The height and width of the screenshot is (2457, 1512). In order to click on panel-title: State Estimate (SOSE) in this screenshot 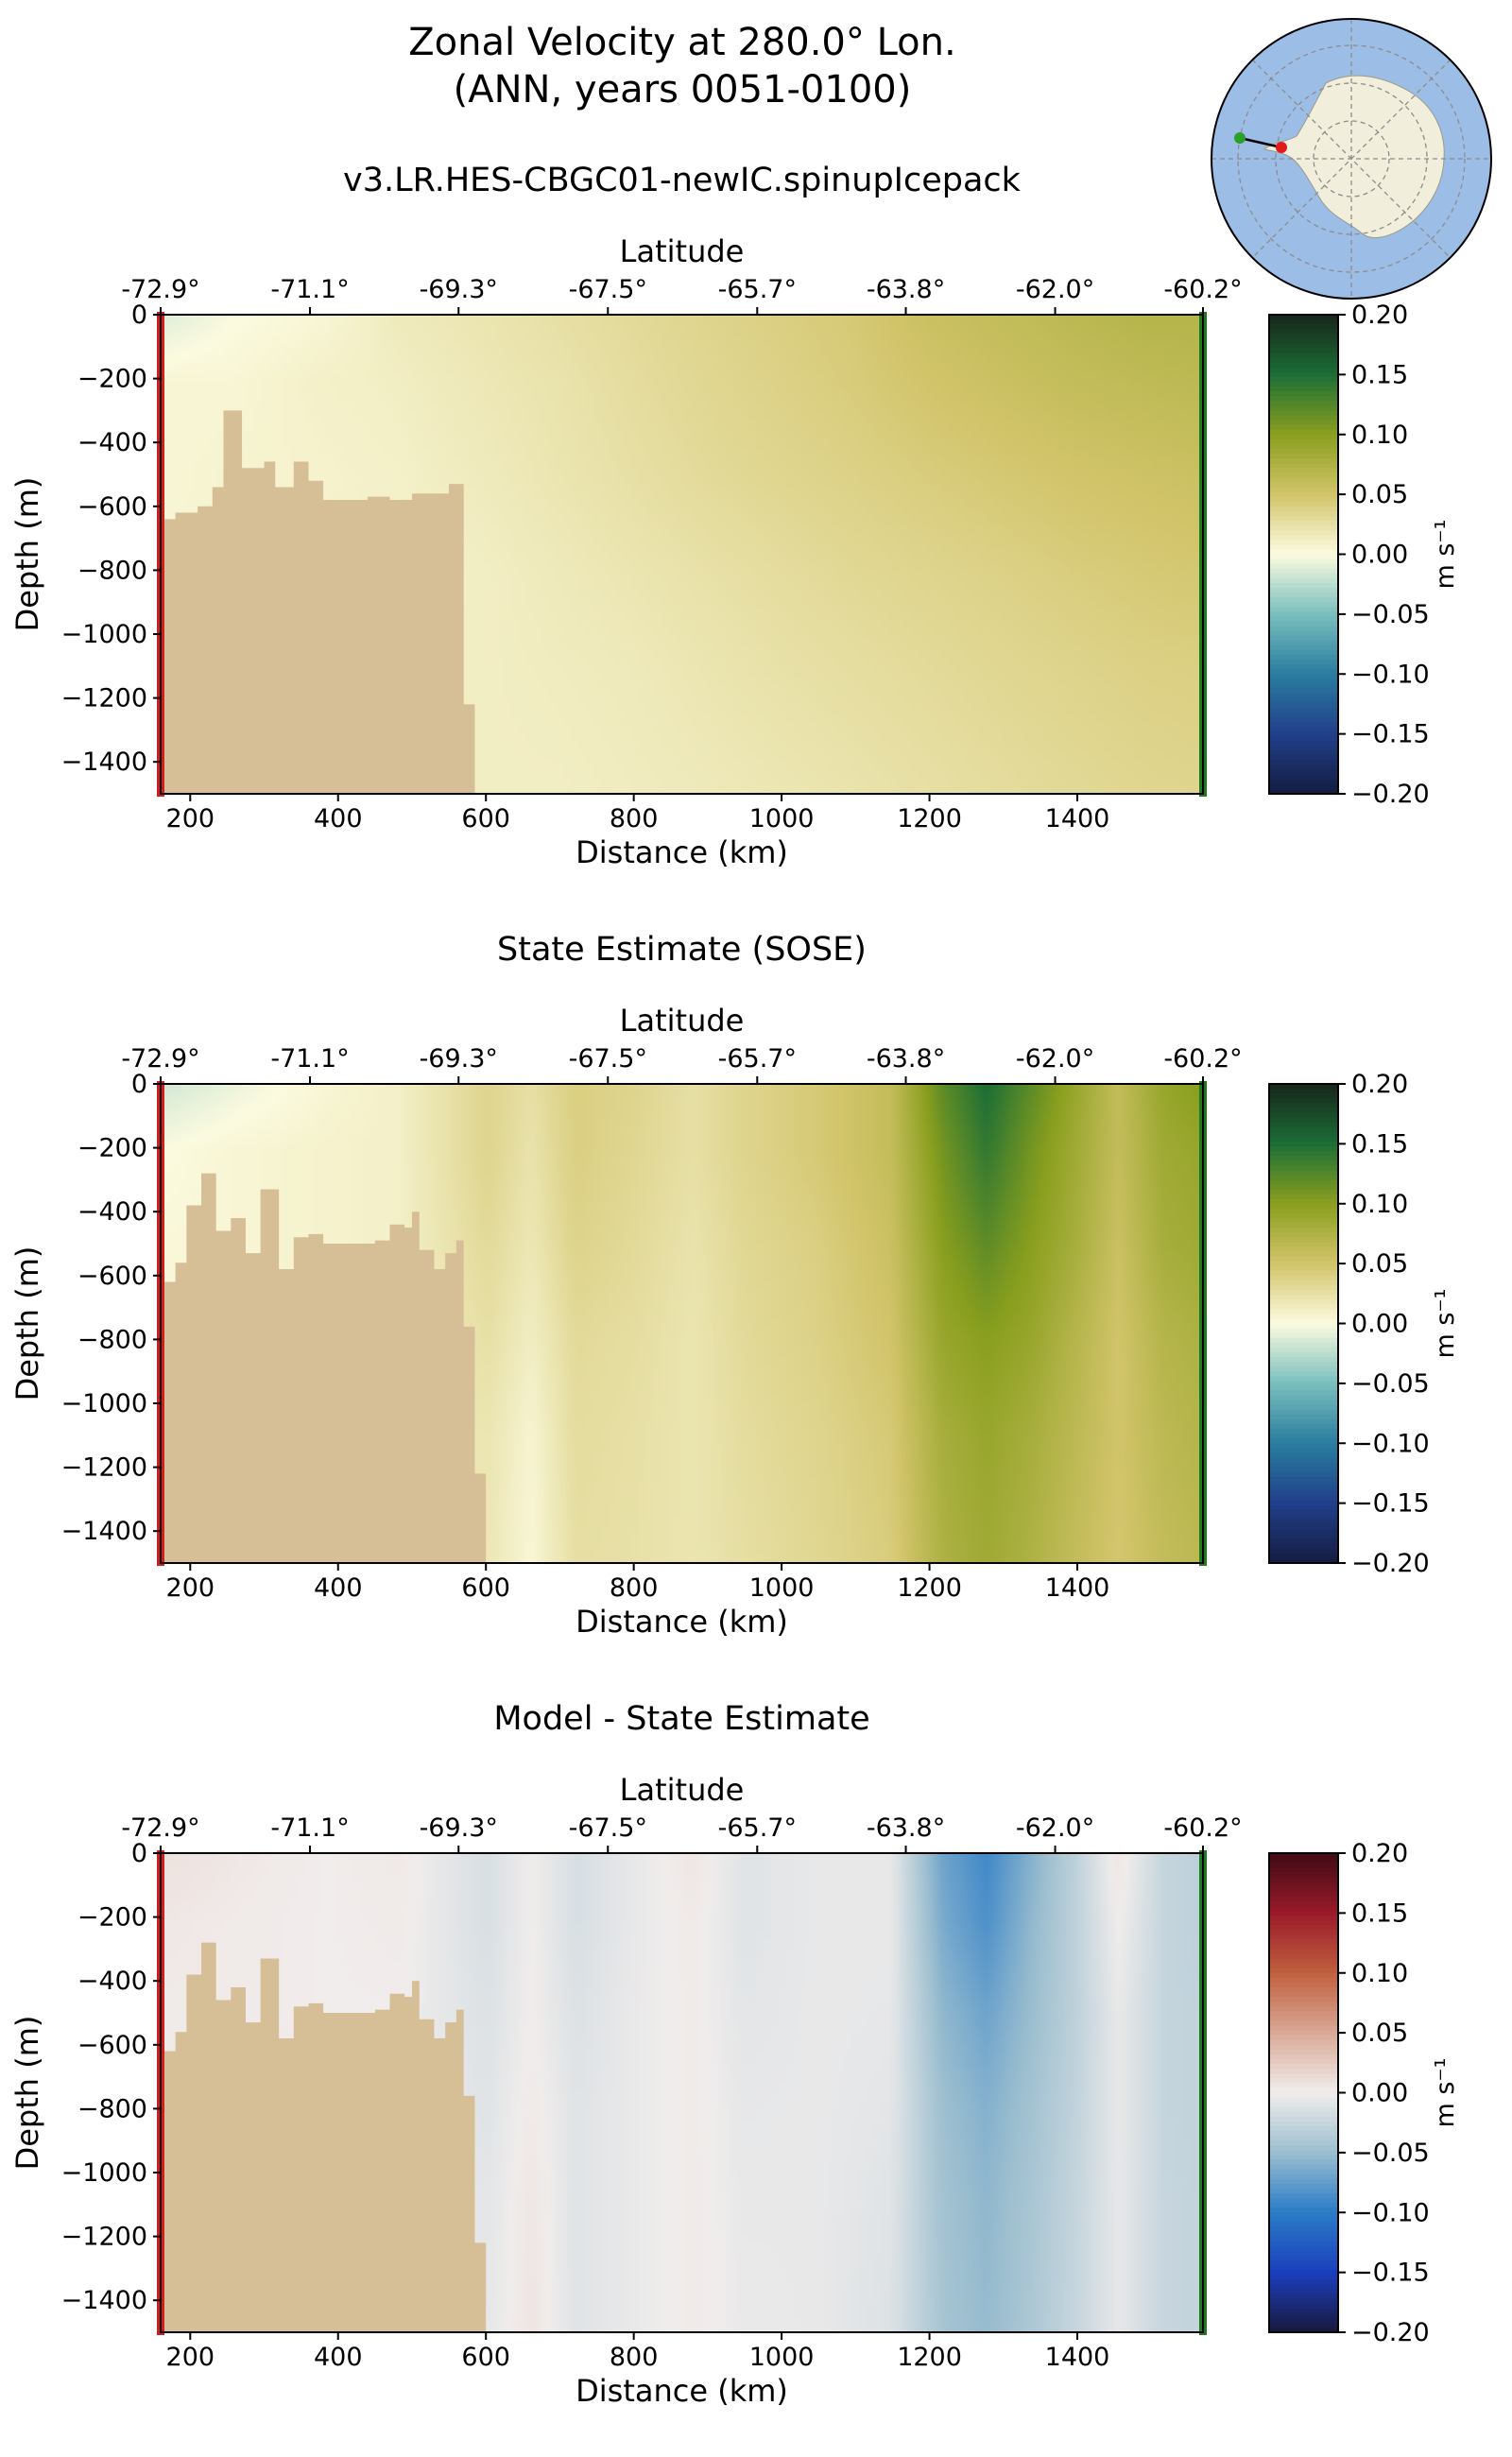, I will do `click(682, 950)`.